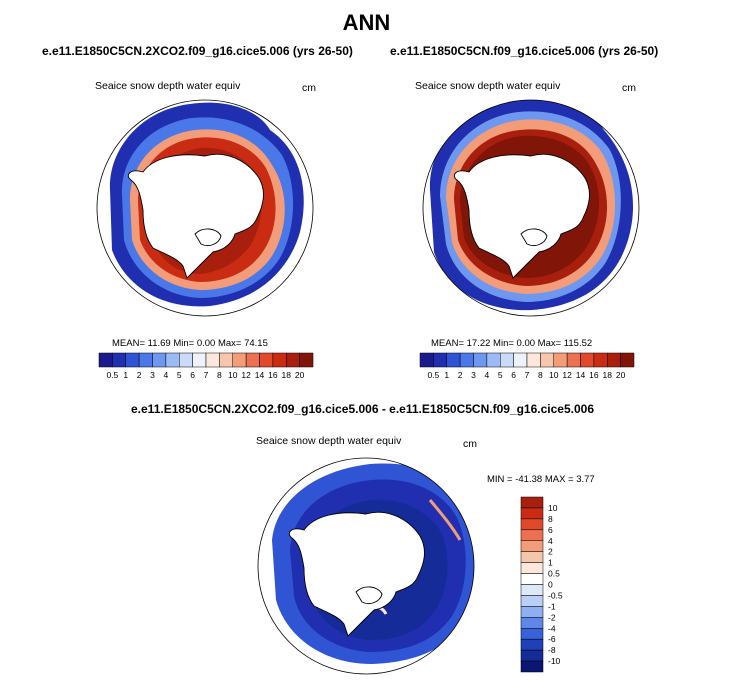 This screenshot has height=686, width=733. I want to click on panel2-colorbar-tick-label: 6, so click(513, 375).